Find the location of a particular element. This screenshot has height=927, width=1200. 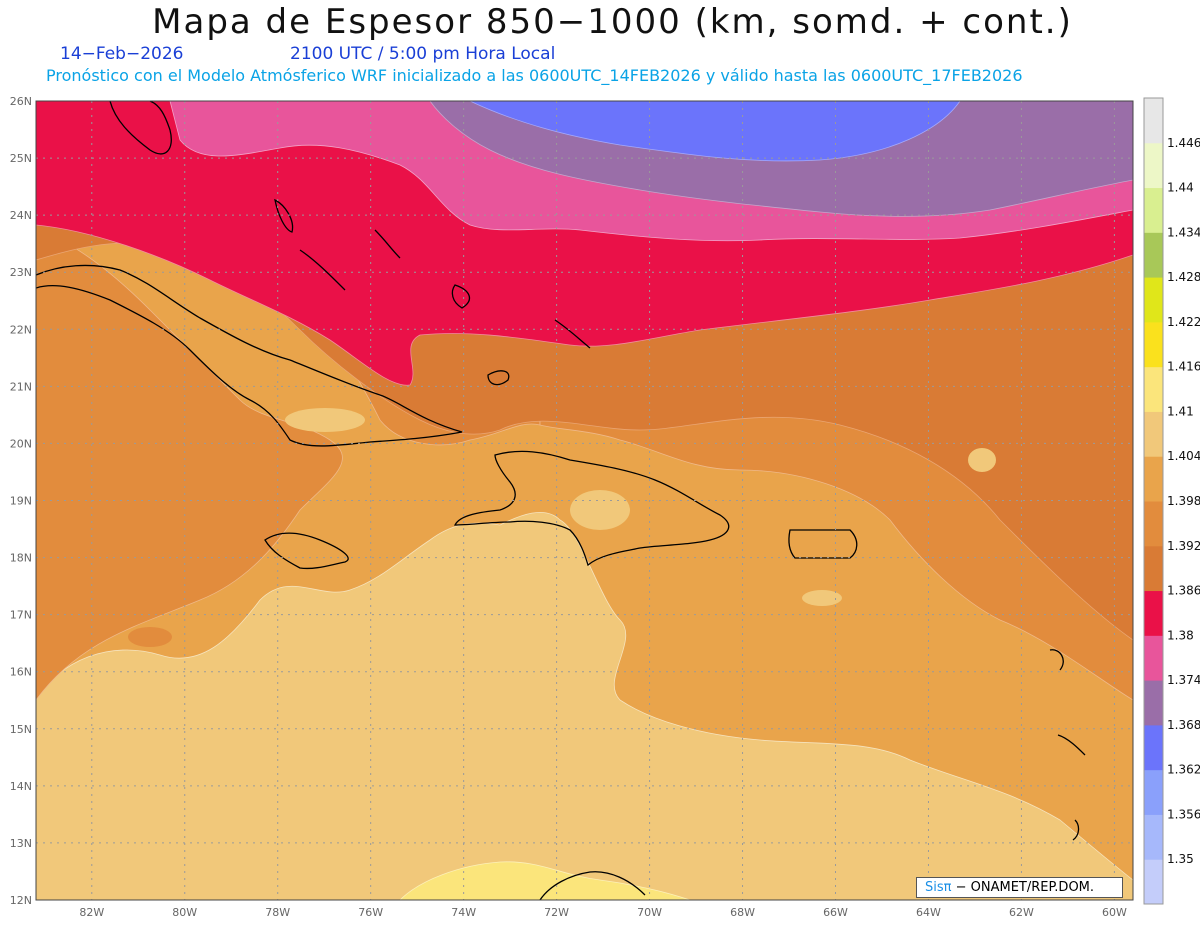

coastline-hispaniola is located at coordinates (591, 508).